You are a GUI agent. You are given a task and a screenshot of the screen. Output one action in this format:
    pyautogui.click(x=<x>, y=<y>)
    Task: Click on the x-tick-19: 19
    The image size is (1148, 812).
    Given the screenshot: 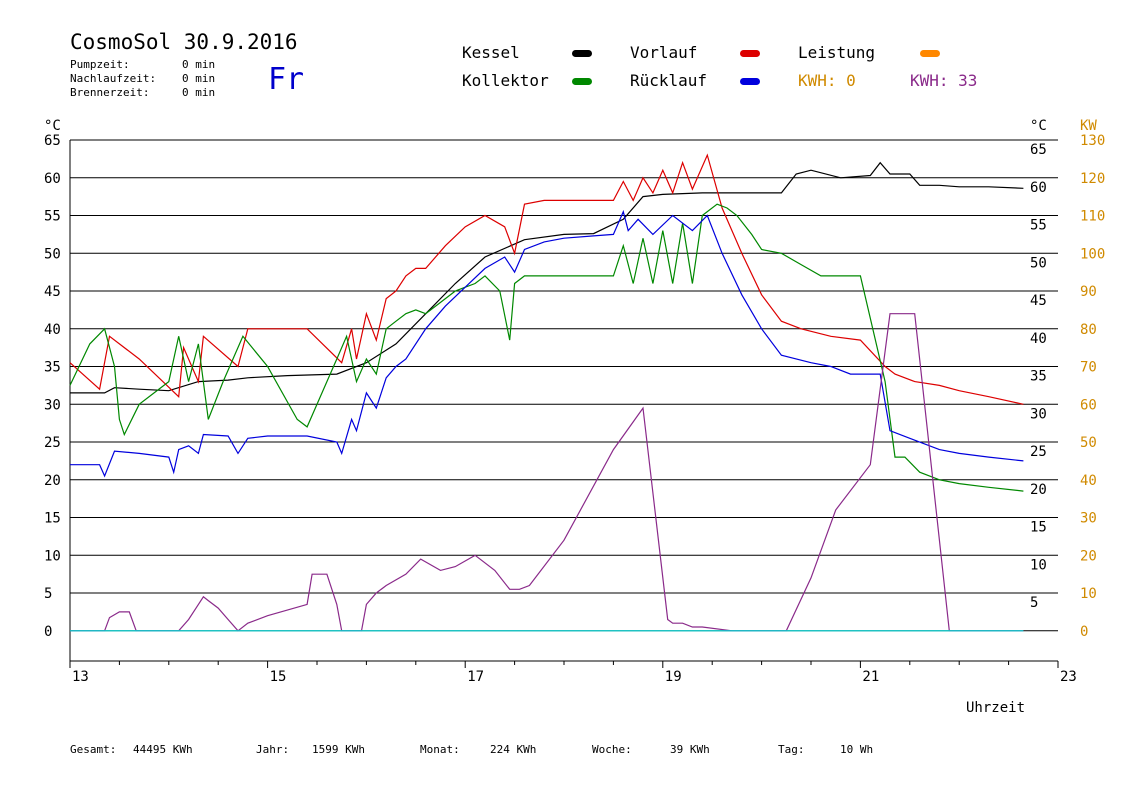 What is the action you would take?
    pyautogui.click(x=673, y=677)
    